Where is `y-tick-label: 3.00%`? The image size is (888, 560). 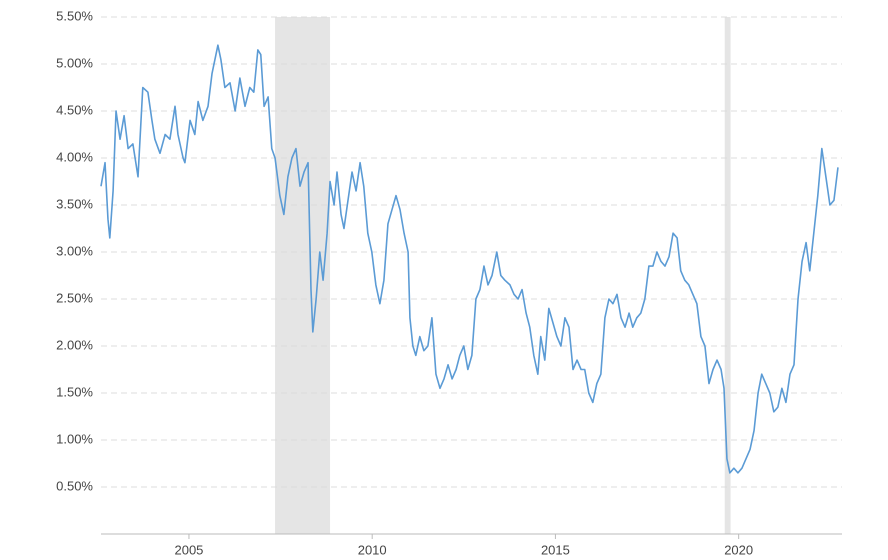
y-tick-label: 3.00% is located at coordinates (74, 250).